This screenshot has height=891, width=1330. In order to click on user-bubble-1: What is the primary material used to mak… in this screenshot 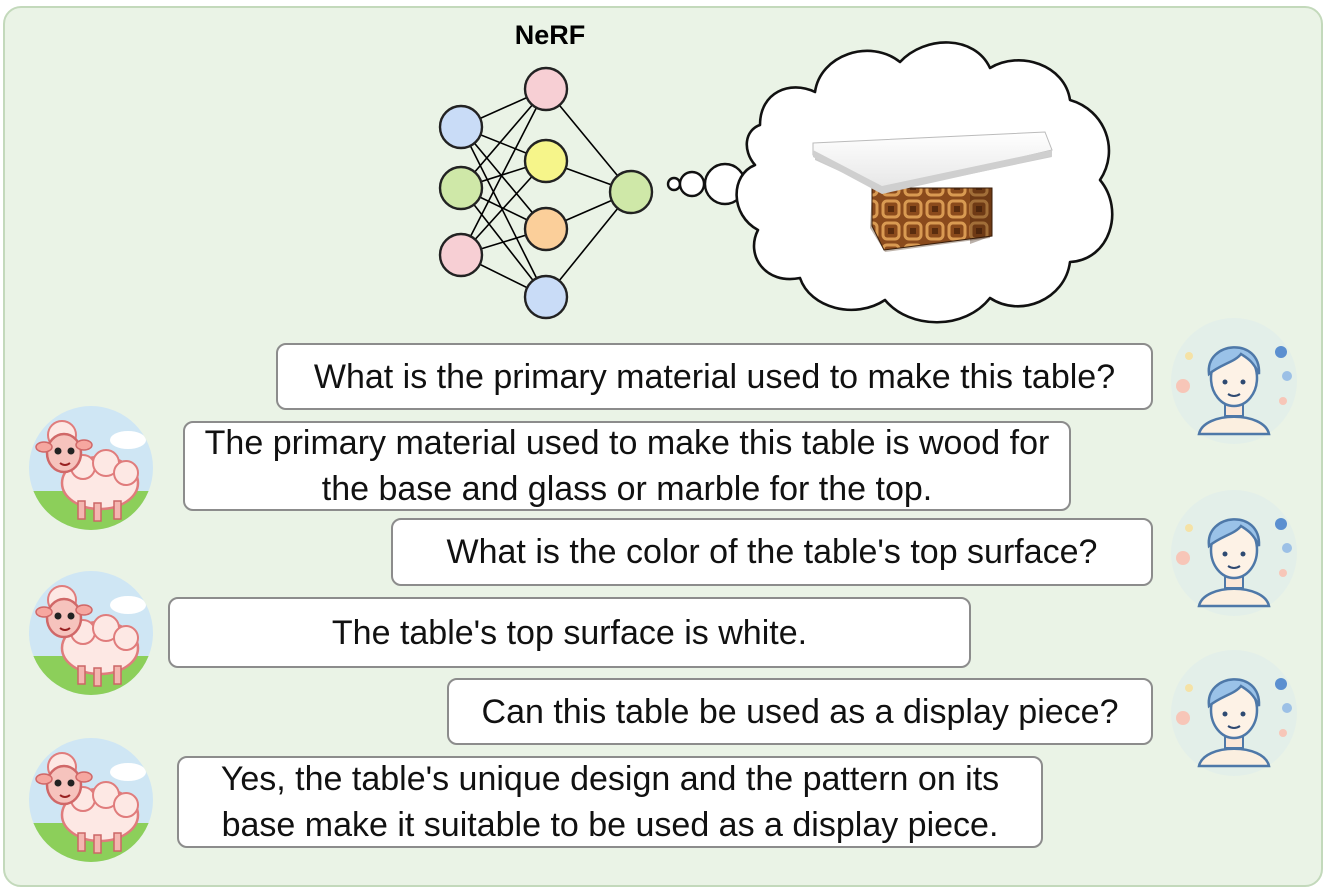, I will do `click(714, 376)`.